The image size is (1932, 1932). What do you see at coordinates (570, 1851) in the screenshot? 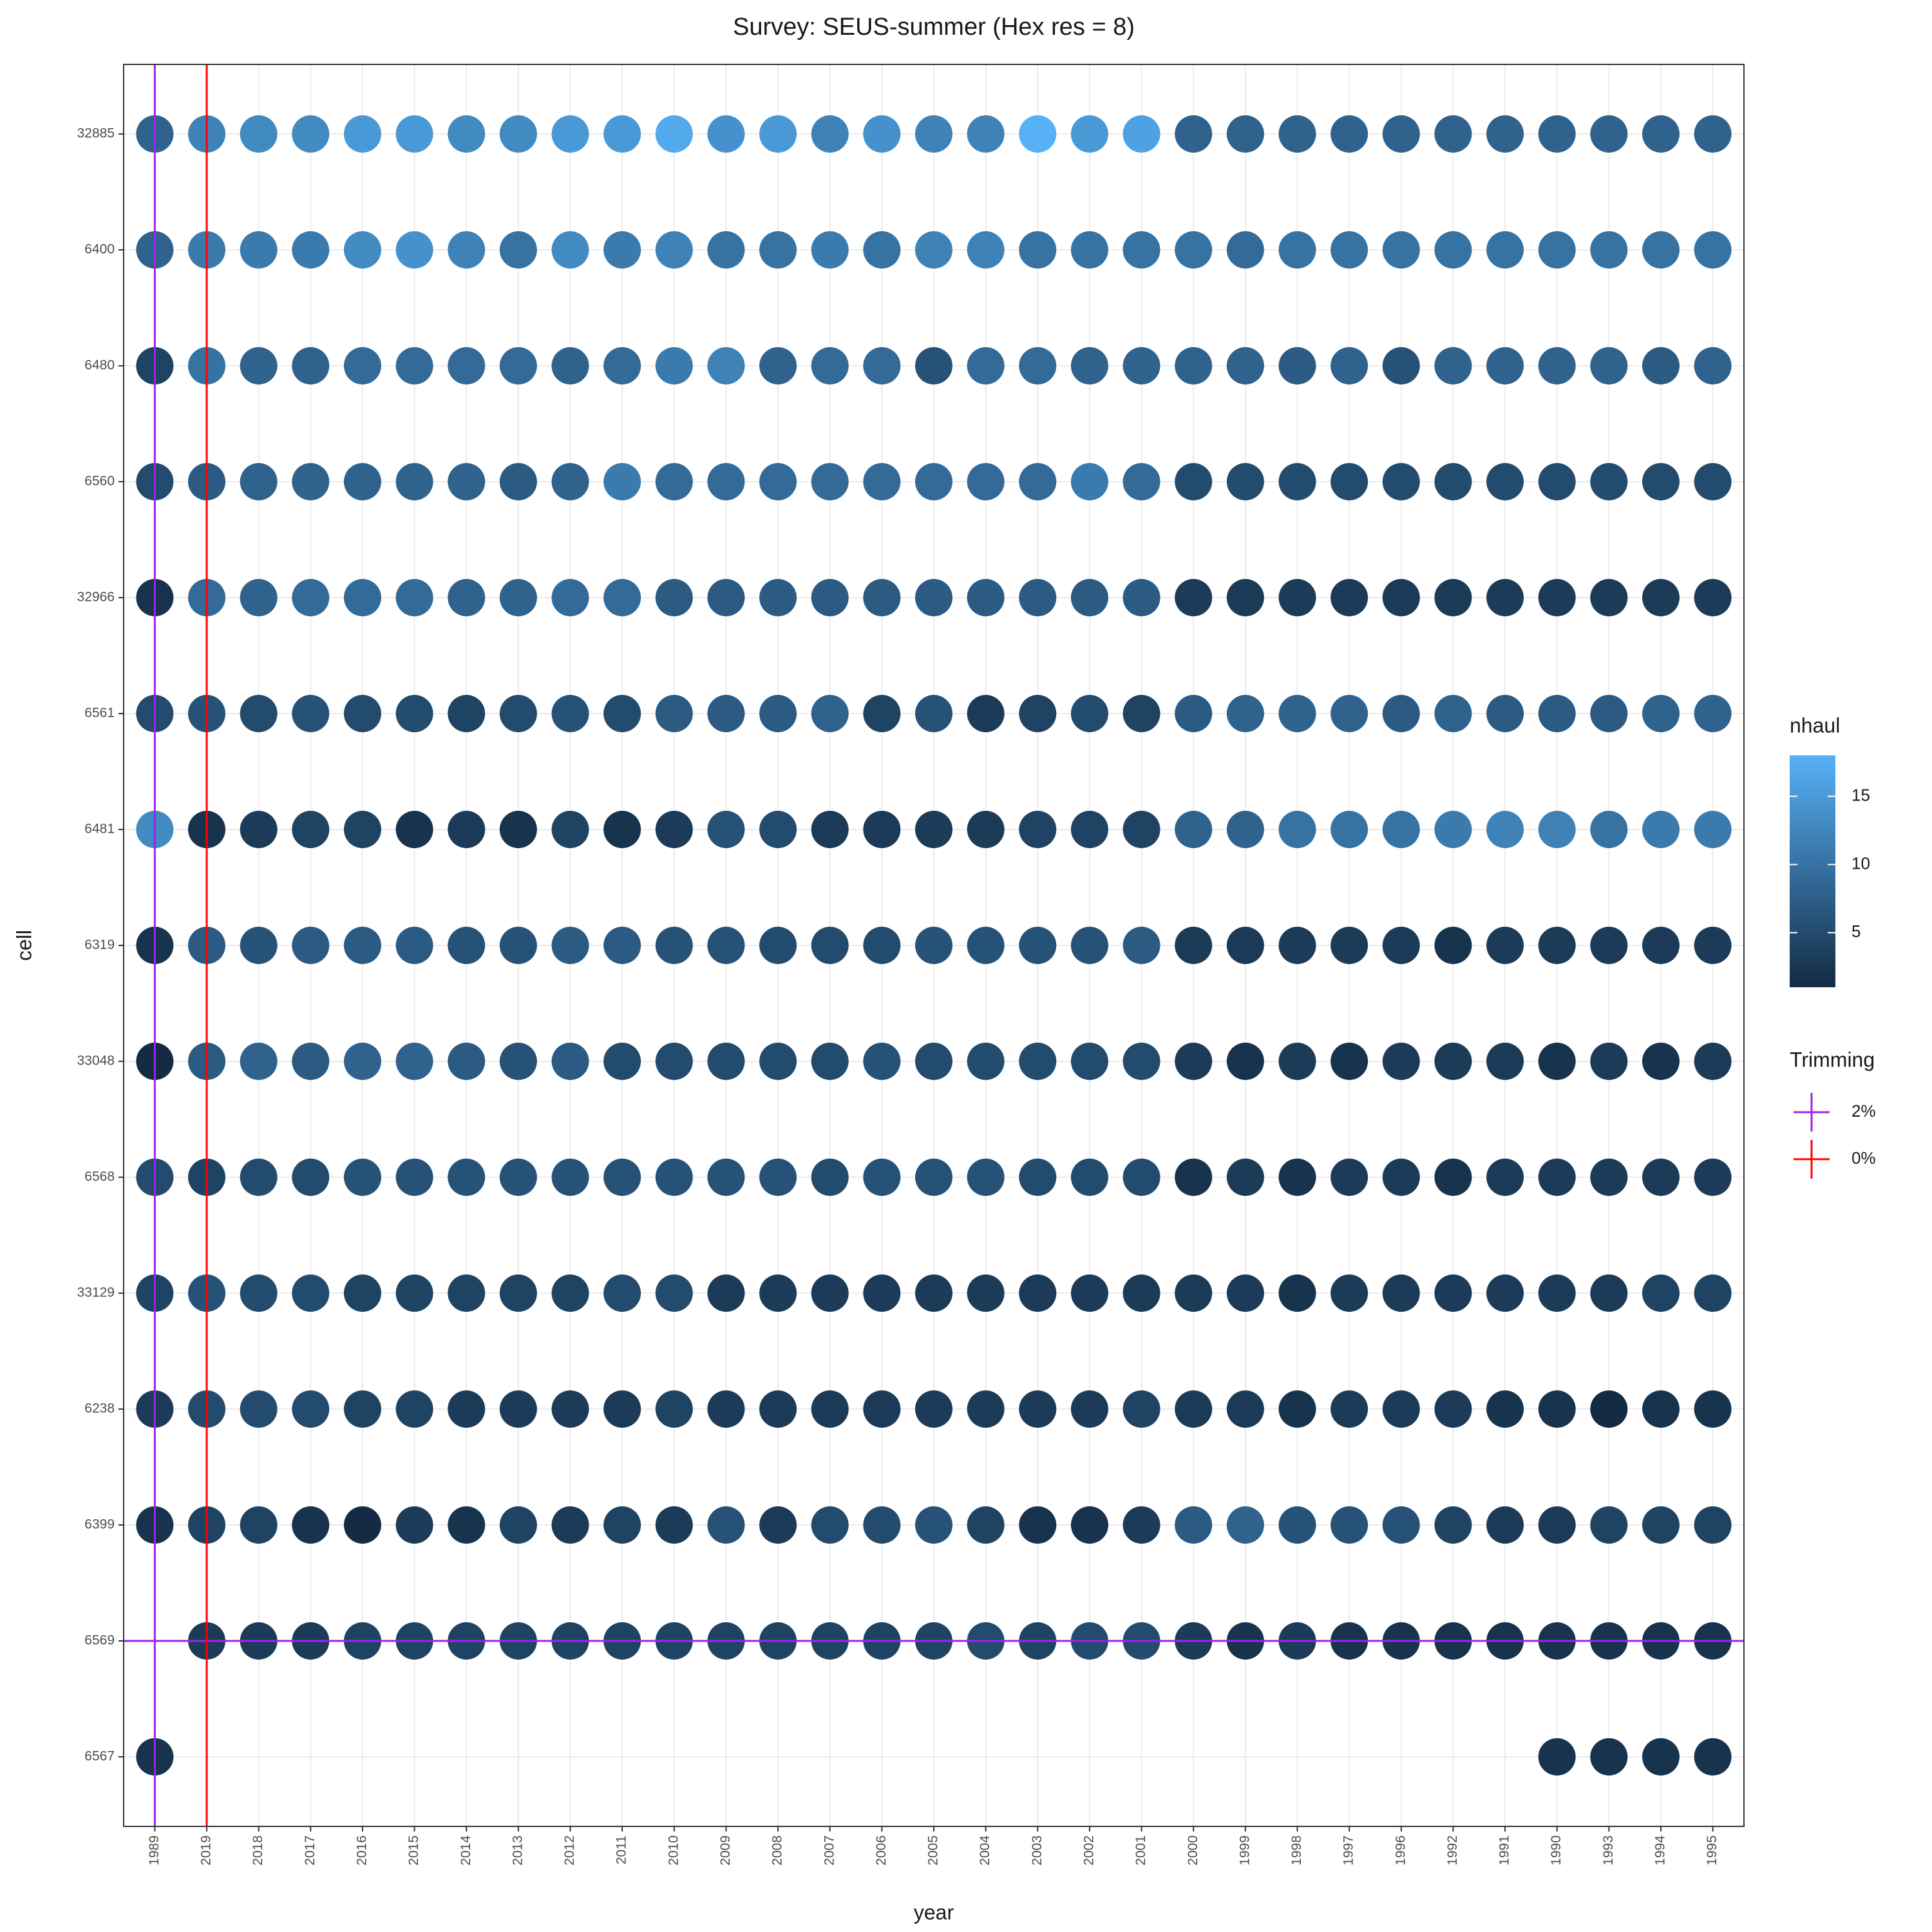
I see `x-tick-label: 2012` at bounding box center [570, 1851].